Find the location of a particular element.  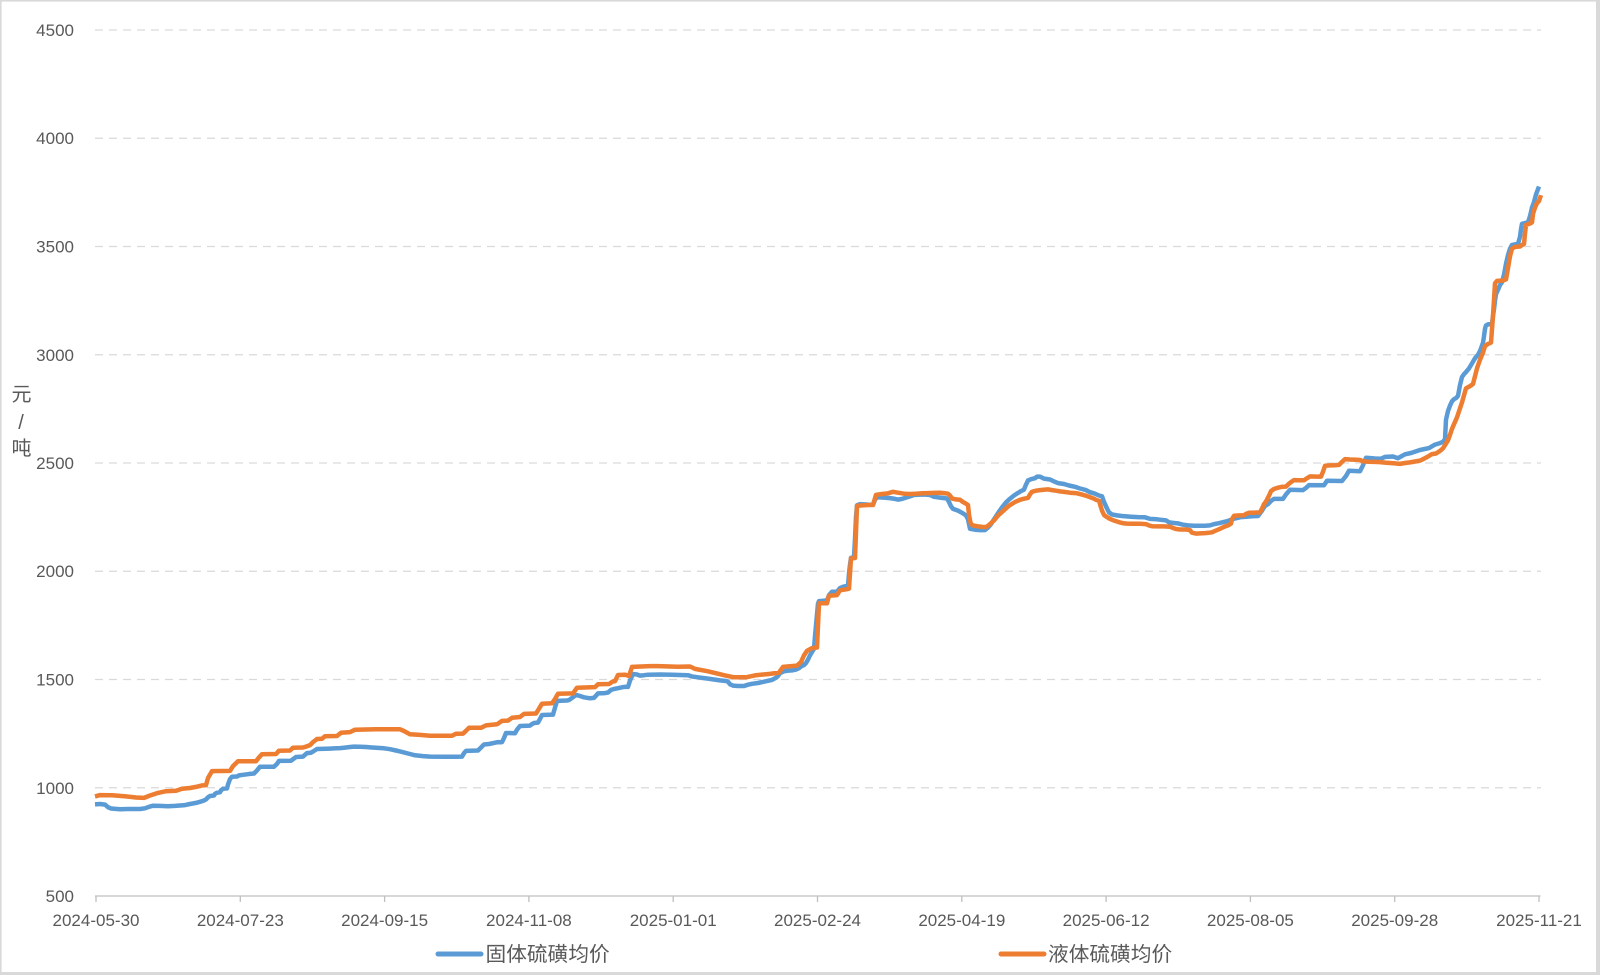

svg-text: 2025-09-28 is located at coordinates (1394, 920).